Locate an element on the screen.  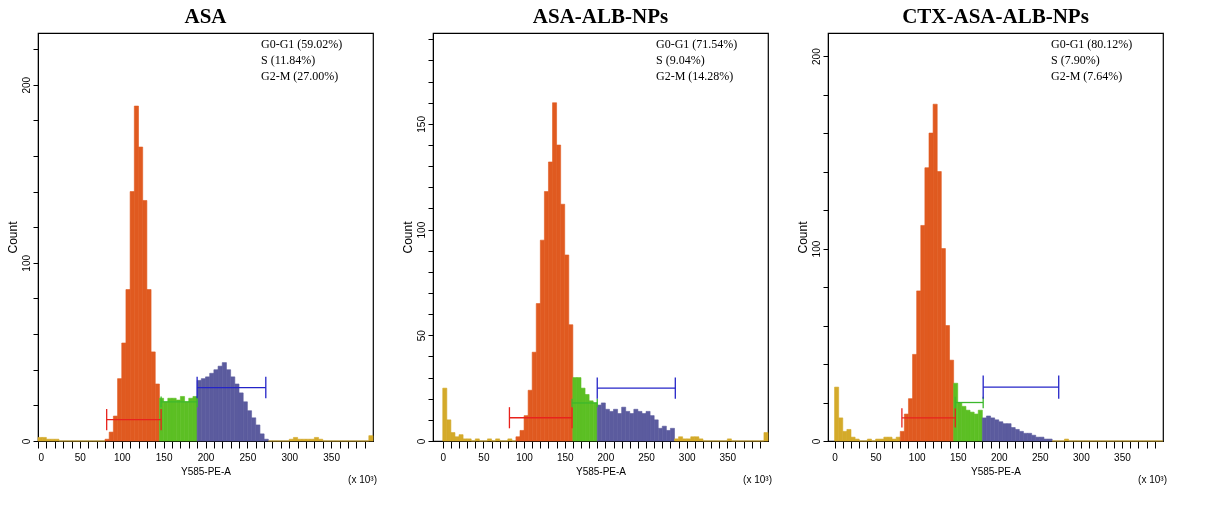
y-tick-label: 50 is located at coordinates (421, 335).